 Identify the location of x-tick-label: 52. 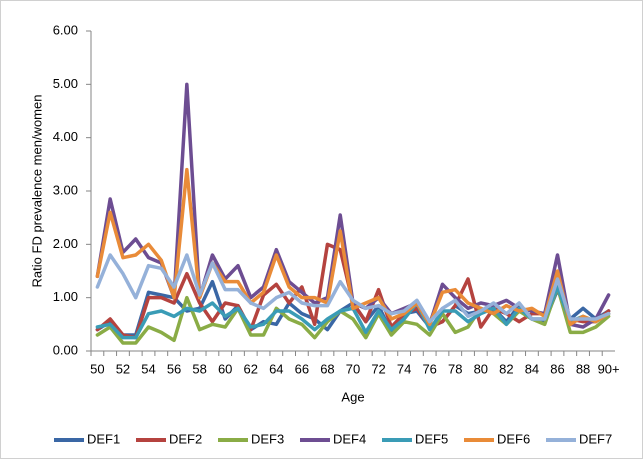
(123, 368).